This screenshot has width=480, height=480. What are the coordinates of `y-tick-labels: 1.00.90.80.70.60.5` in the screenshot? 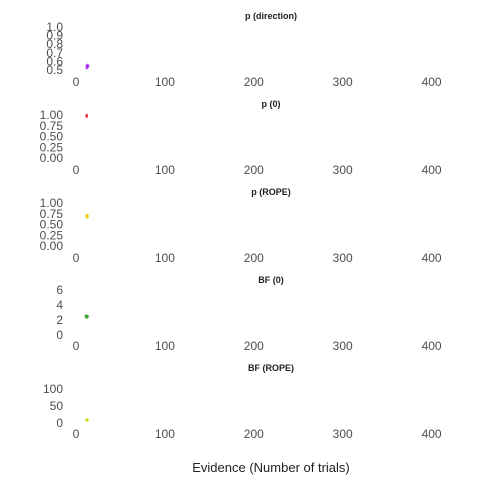 It's located at (54, 48).